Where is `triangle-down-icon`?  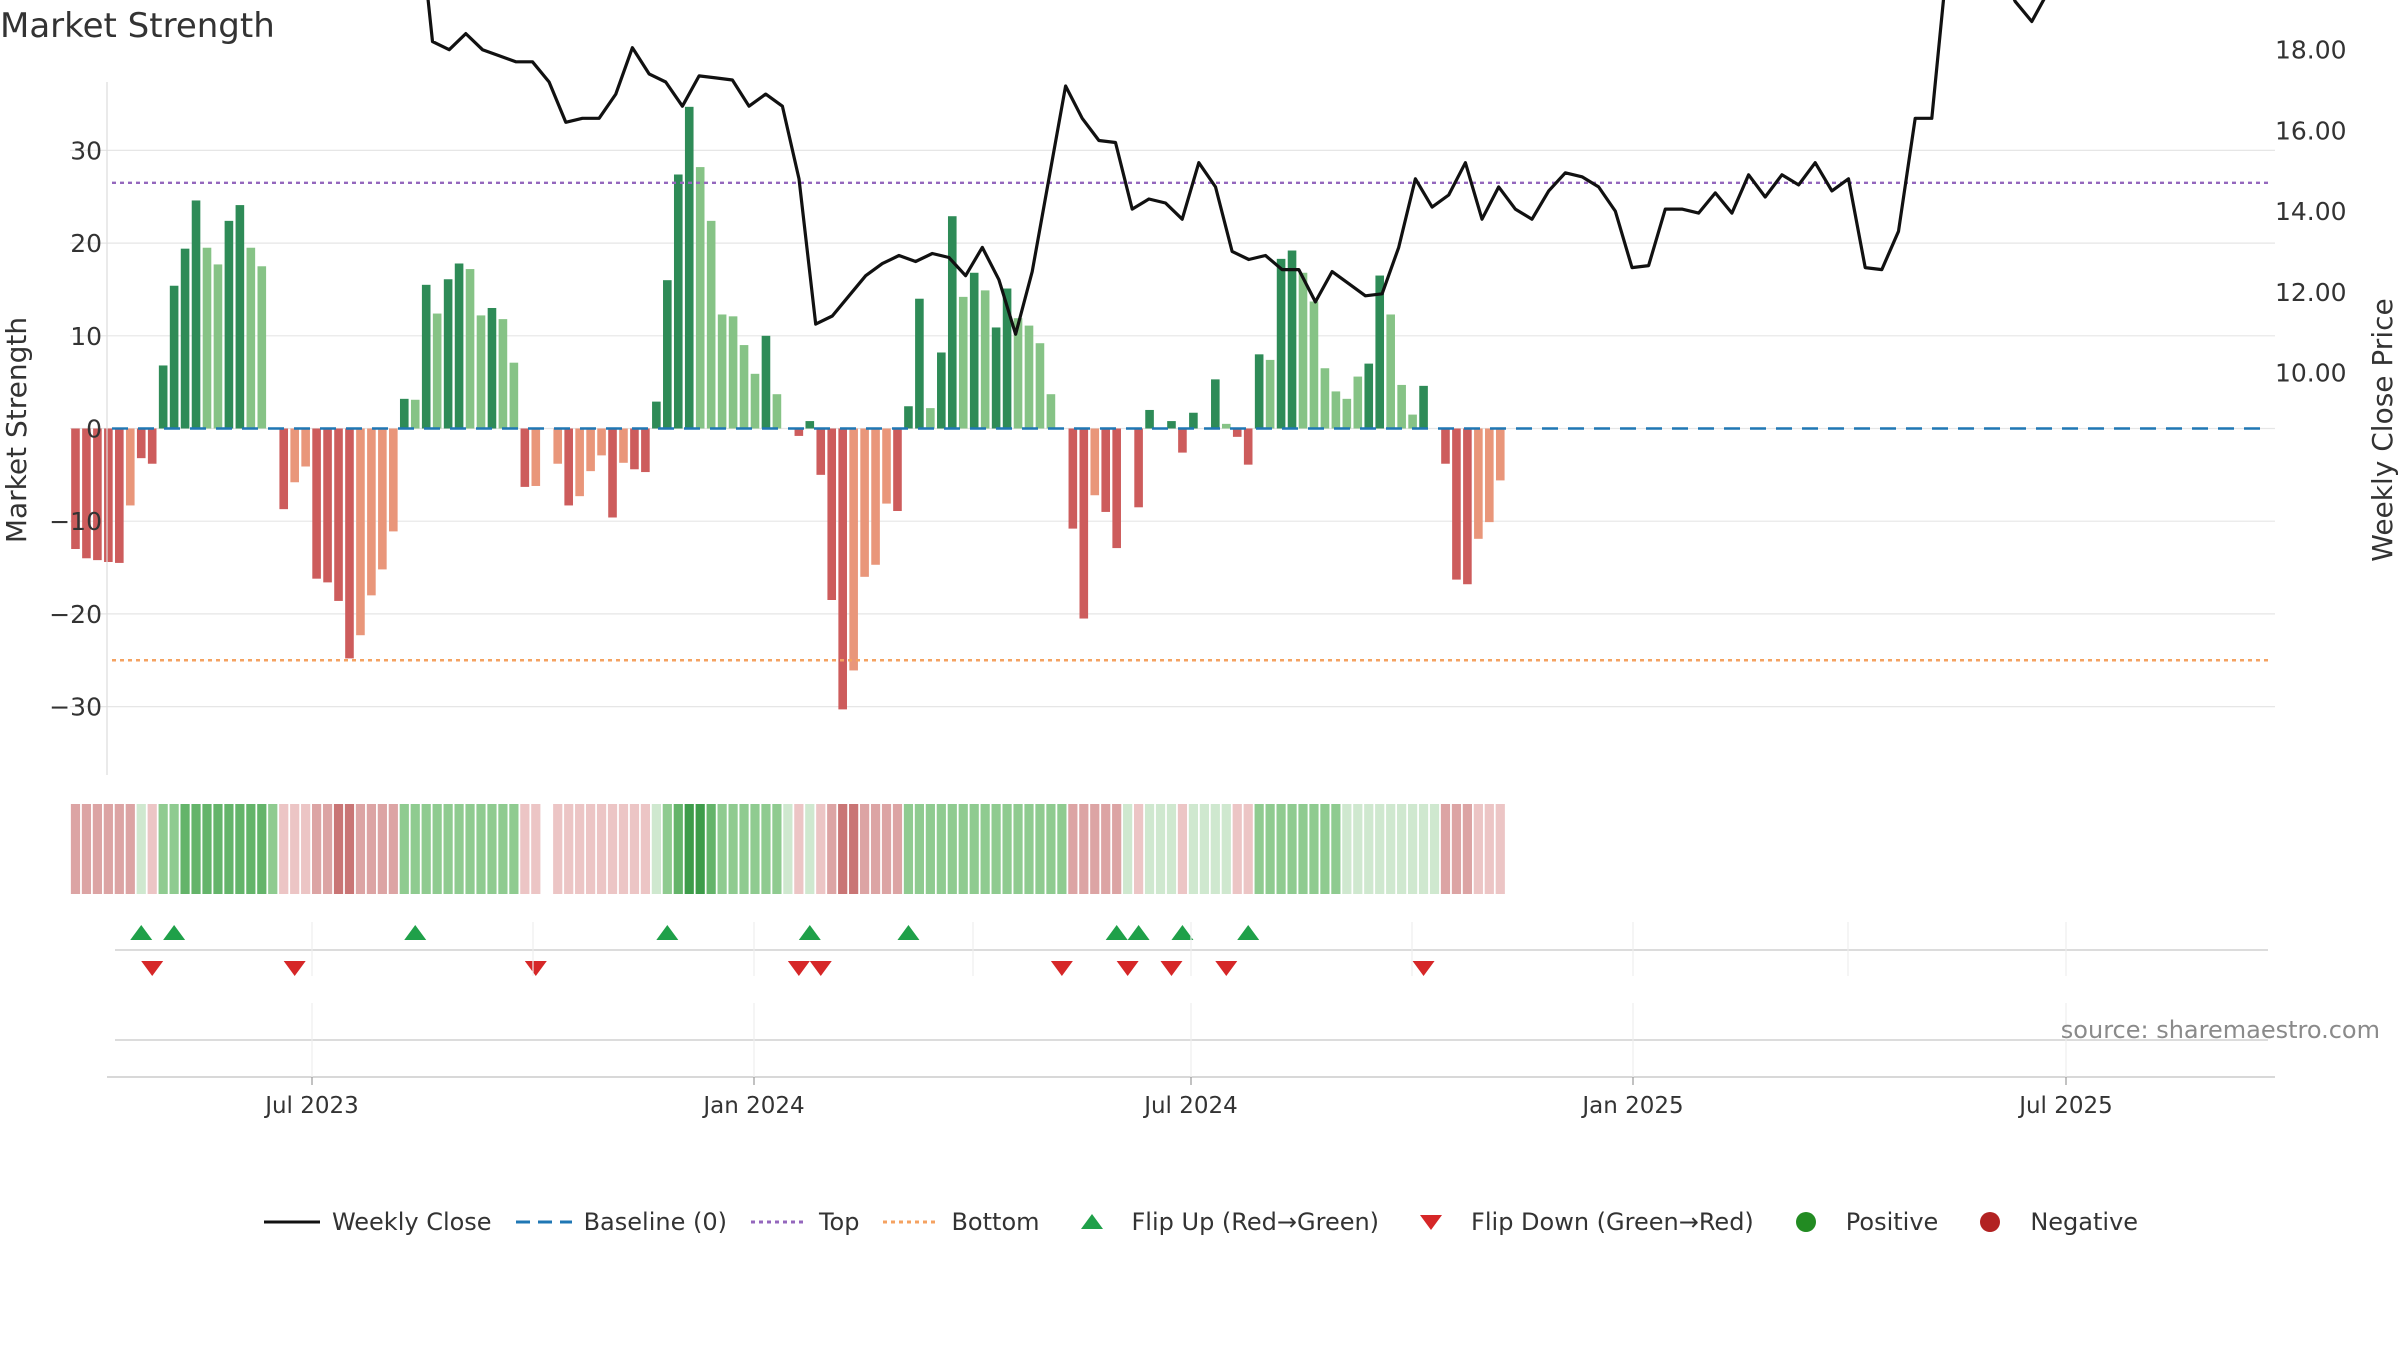 triangle-down-icon is located at coordinates (1431, 1222).